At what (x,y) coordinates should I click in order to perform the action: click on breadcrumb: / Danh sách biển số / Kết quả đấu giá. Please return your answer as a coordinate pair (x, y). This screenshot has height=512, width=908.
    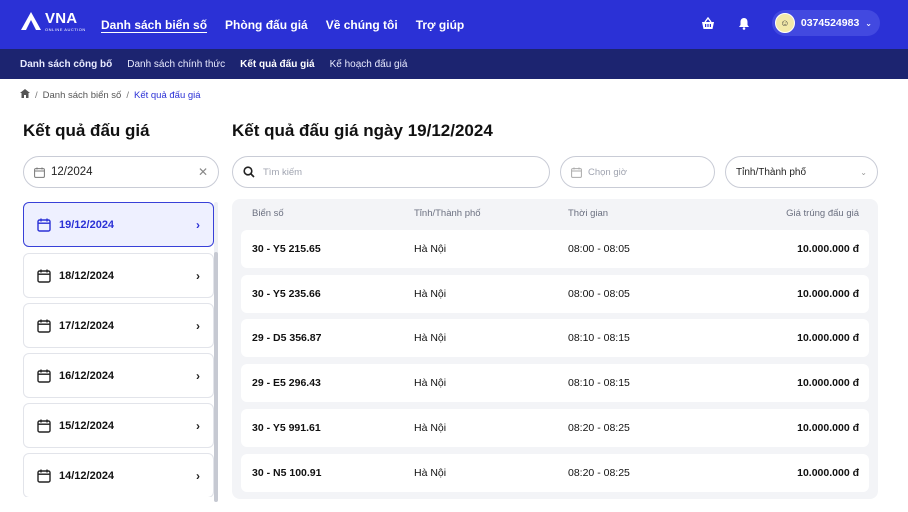
    Looking at the image, I should click on (110, 95).